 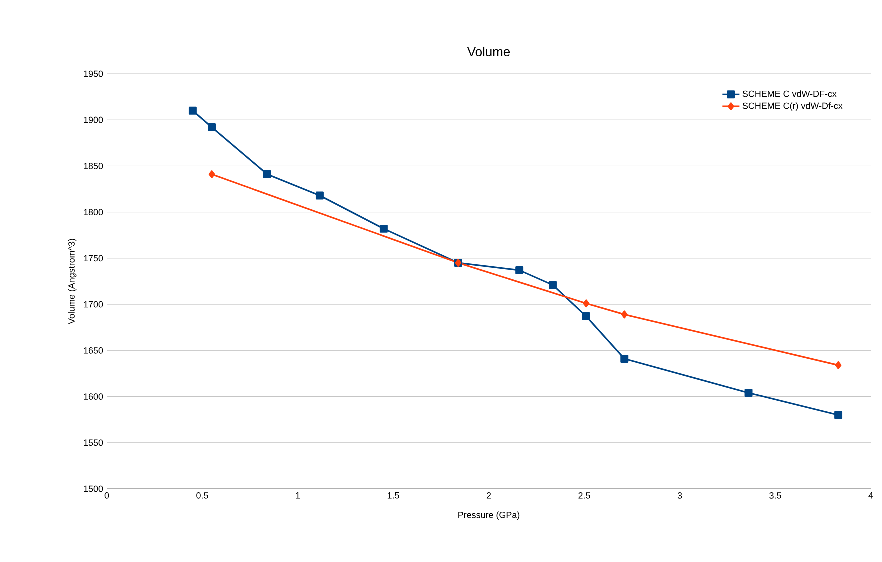 I want to click on legend-label: SCHEME C(r) vdW-Df-cx, so click(x=792, y=106).